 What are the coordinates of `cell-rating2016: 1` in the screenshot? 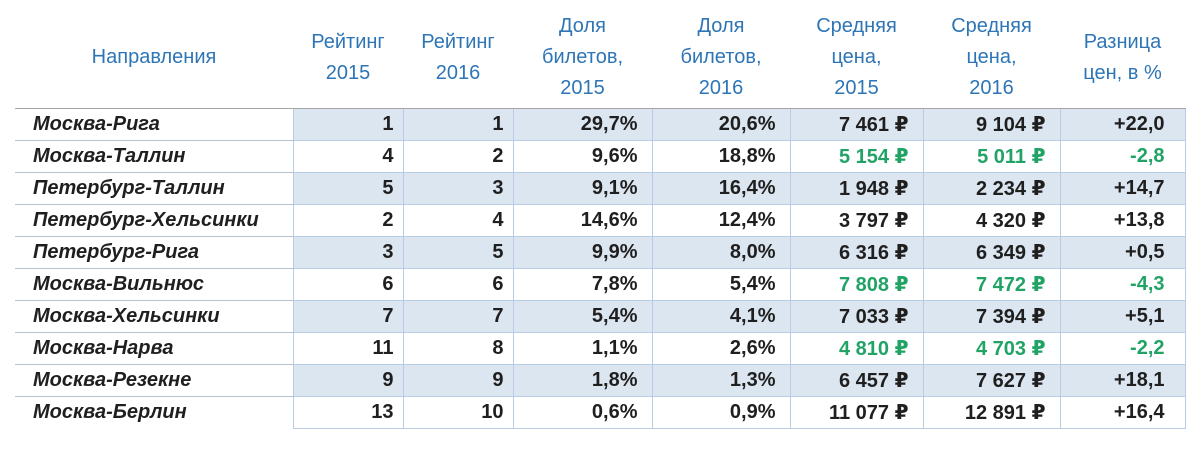 It's located at (458, 124).